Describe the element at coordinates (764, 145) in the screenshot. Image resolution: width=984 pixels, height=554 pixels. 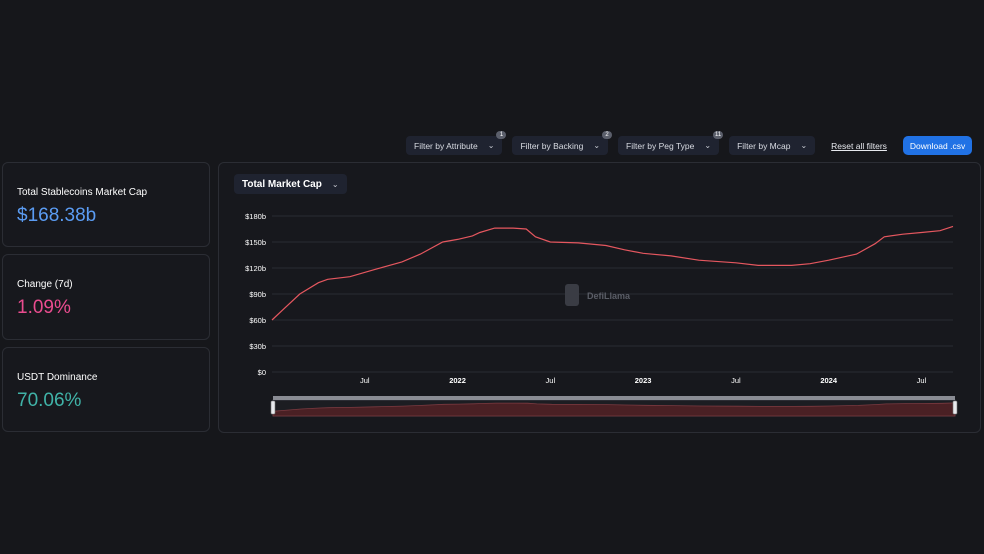
I see `filter-label: Filter by Mcap` at that location.